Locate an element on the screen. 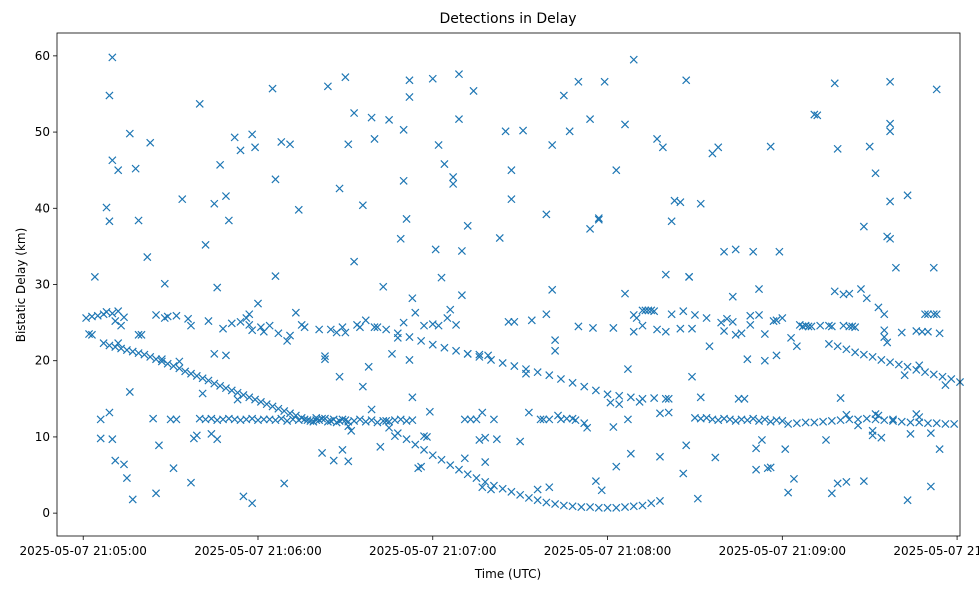  y-tick-label: 20 is located at coordinates (42, 361).